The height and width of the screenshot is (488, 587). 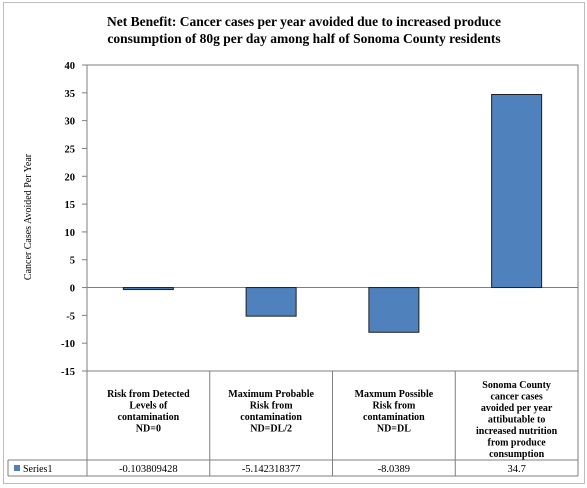 What do you see at coordinates (70, 316) in the screenshot?
I see `y-tick-label: -5` at bounding box center [70, 316].